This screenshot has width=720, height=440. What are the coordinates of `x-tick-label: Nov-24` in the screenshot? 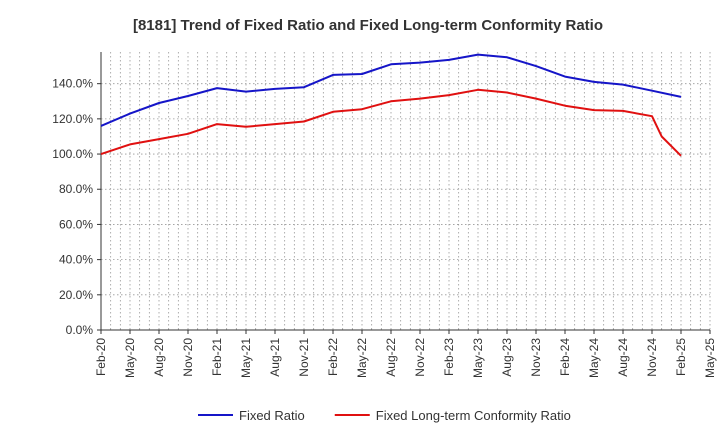 It's located at (652, 357).